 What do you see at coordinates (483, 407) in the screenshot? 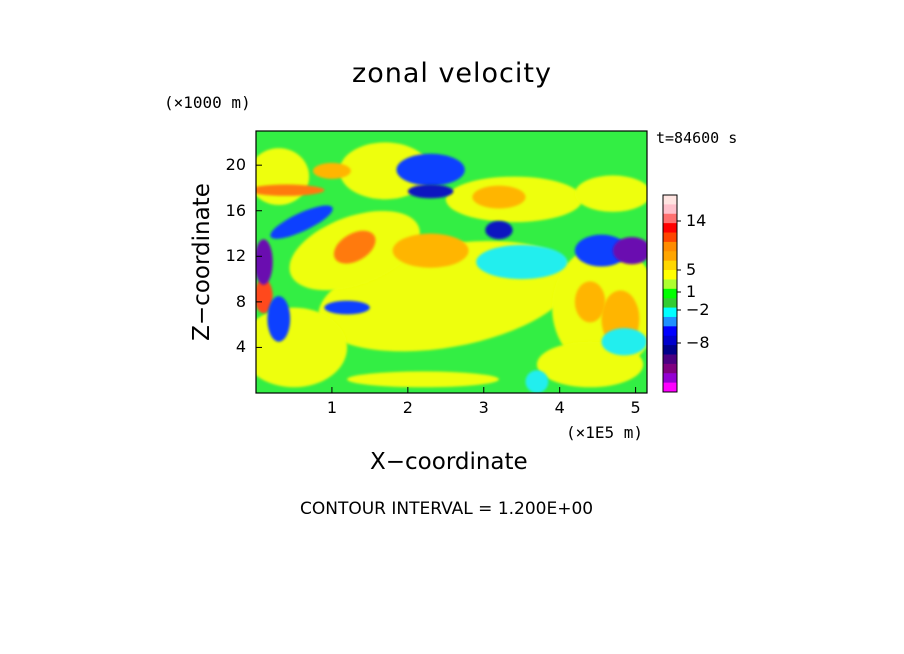
I see `x-tick-label: 3` at bounding box center [483, 407].